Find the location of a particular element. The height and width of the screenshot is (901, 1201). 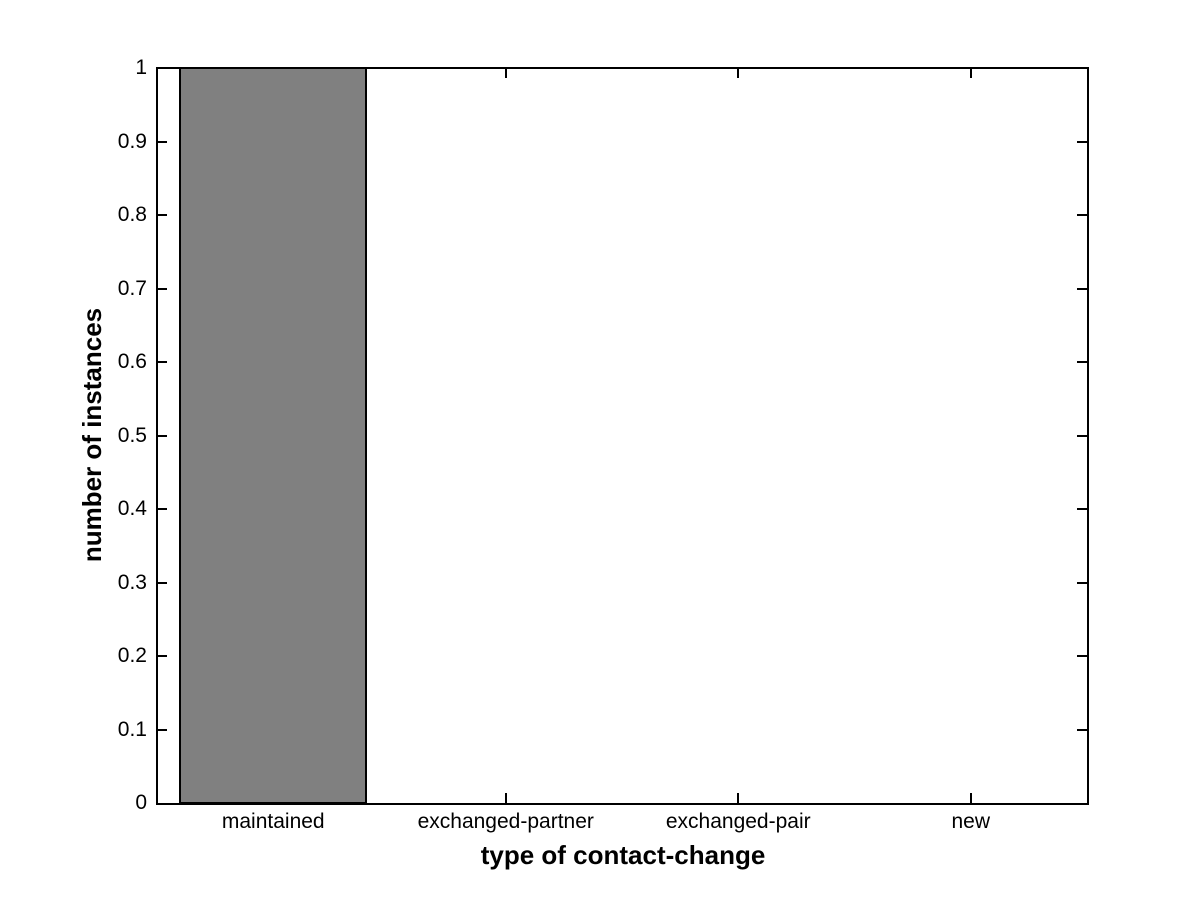

y-tick-label: 0.6 is located at coordinates (132, 361).